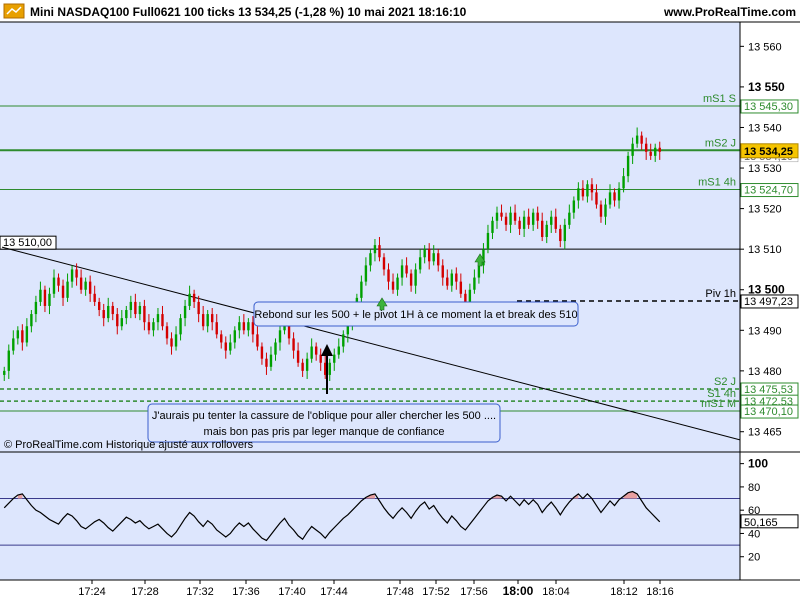 Image resolution: width=800 pixels, height=600 pixels. I want to click on time-tick-label: 17:40, so click(292, 592).